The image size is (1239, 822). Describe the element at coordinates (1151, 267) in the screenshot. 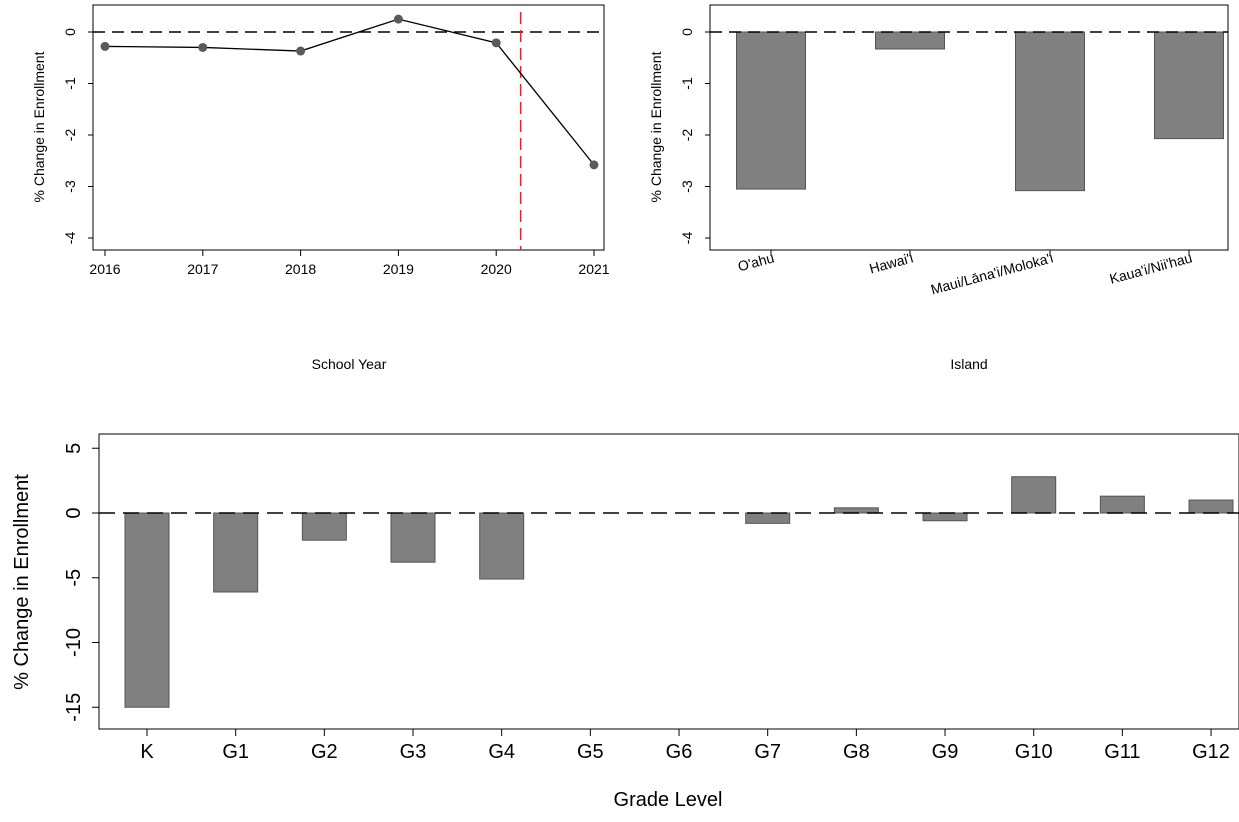

I see `x-tick-label: Kaua'i/Nii'hau` at that location.